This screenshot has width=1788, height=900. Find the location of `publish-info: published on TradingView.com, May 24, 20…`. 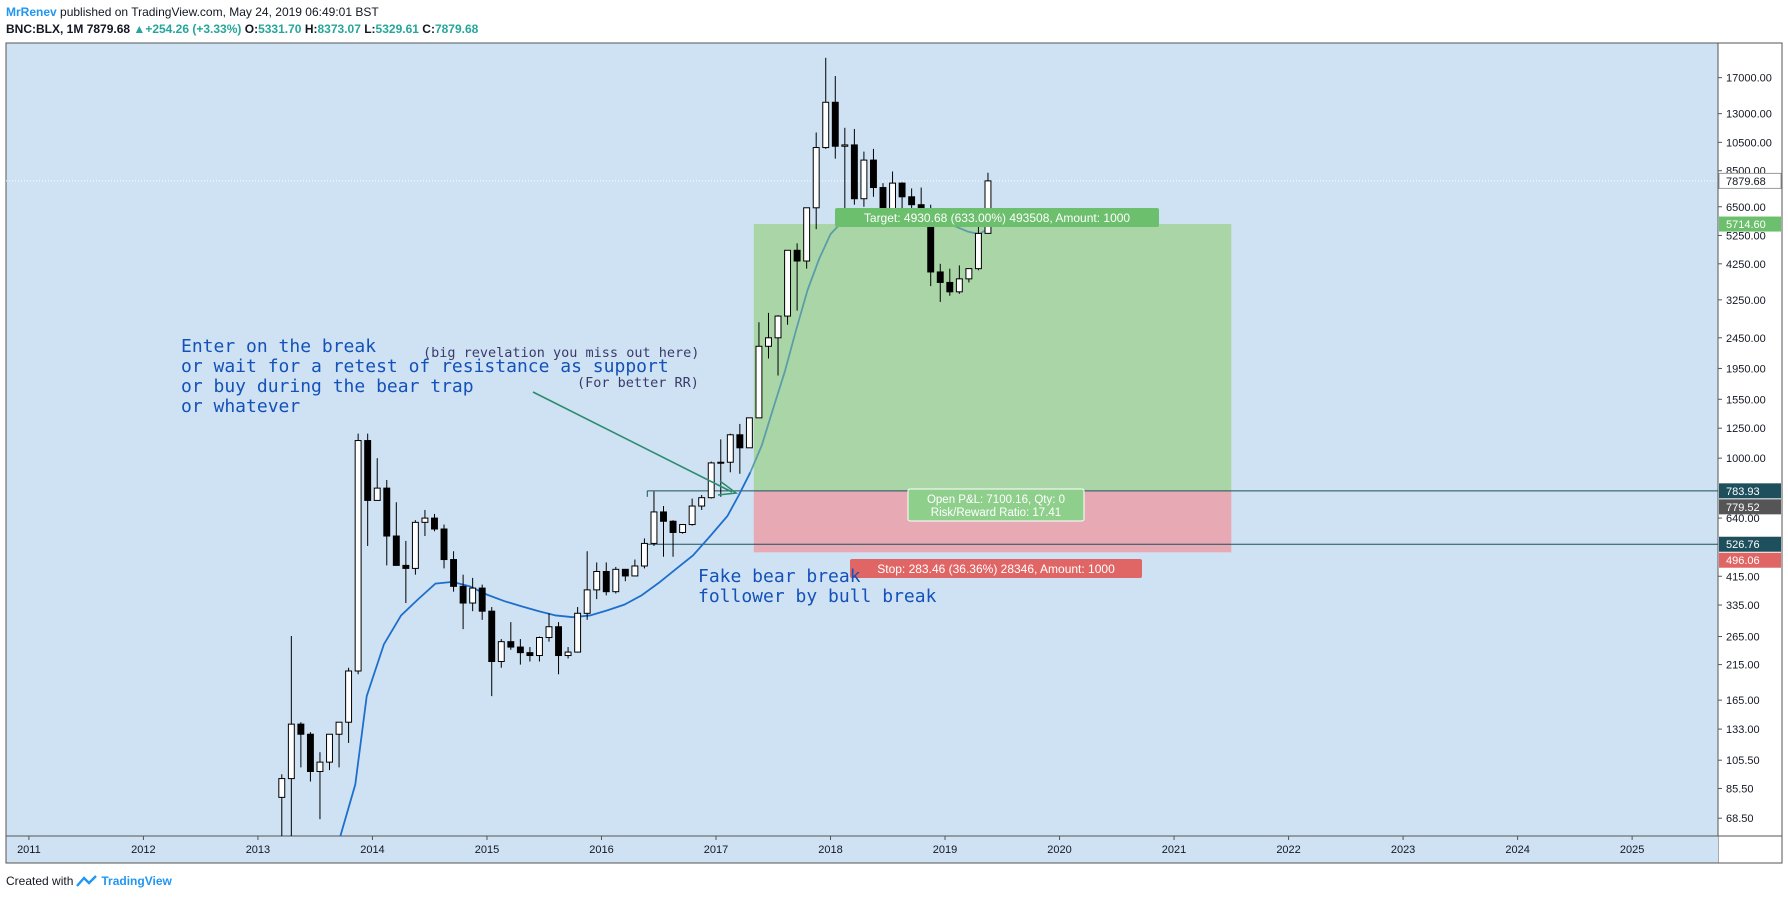

publish-info: published on TradingView.com, May 24, 20… is located at coordinates (219, 12).